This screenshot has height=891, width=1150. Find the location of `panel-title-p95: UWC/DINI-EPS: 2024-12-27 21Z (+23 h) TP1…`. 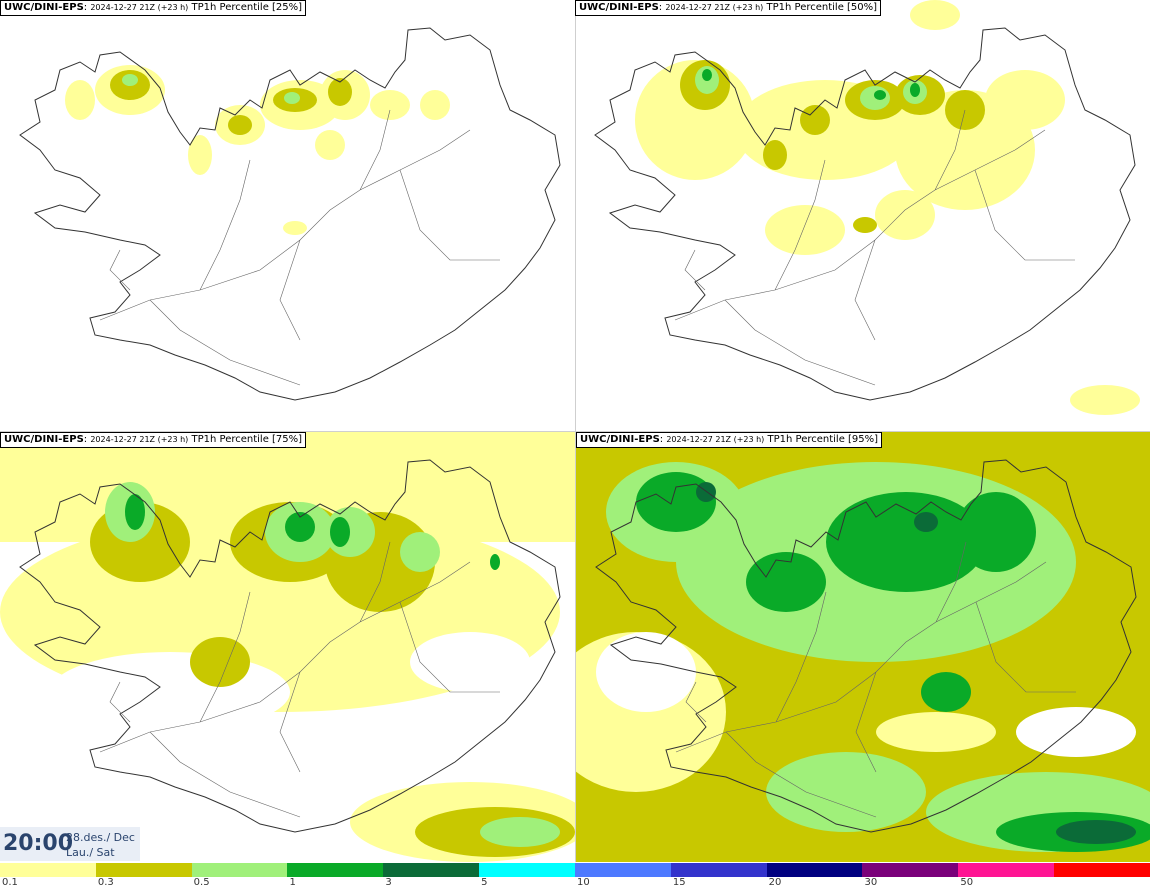

panel-title-p95: UWC/DINI-EPS: 2024-12-27 21Z (+23 h) TP1… is located at coordinates (729, 440).